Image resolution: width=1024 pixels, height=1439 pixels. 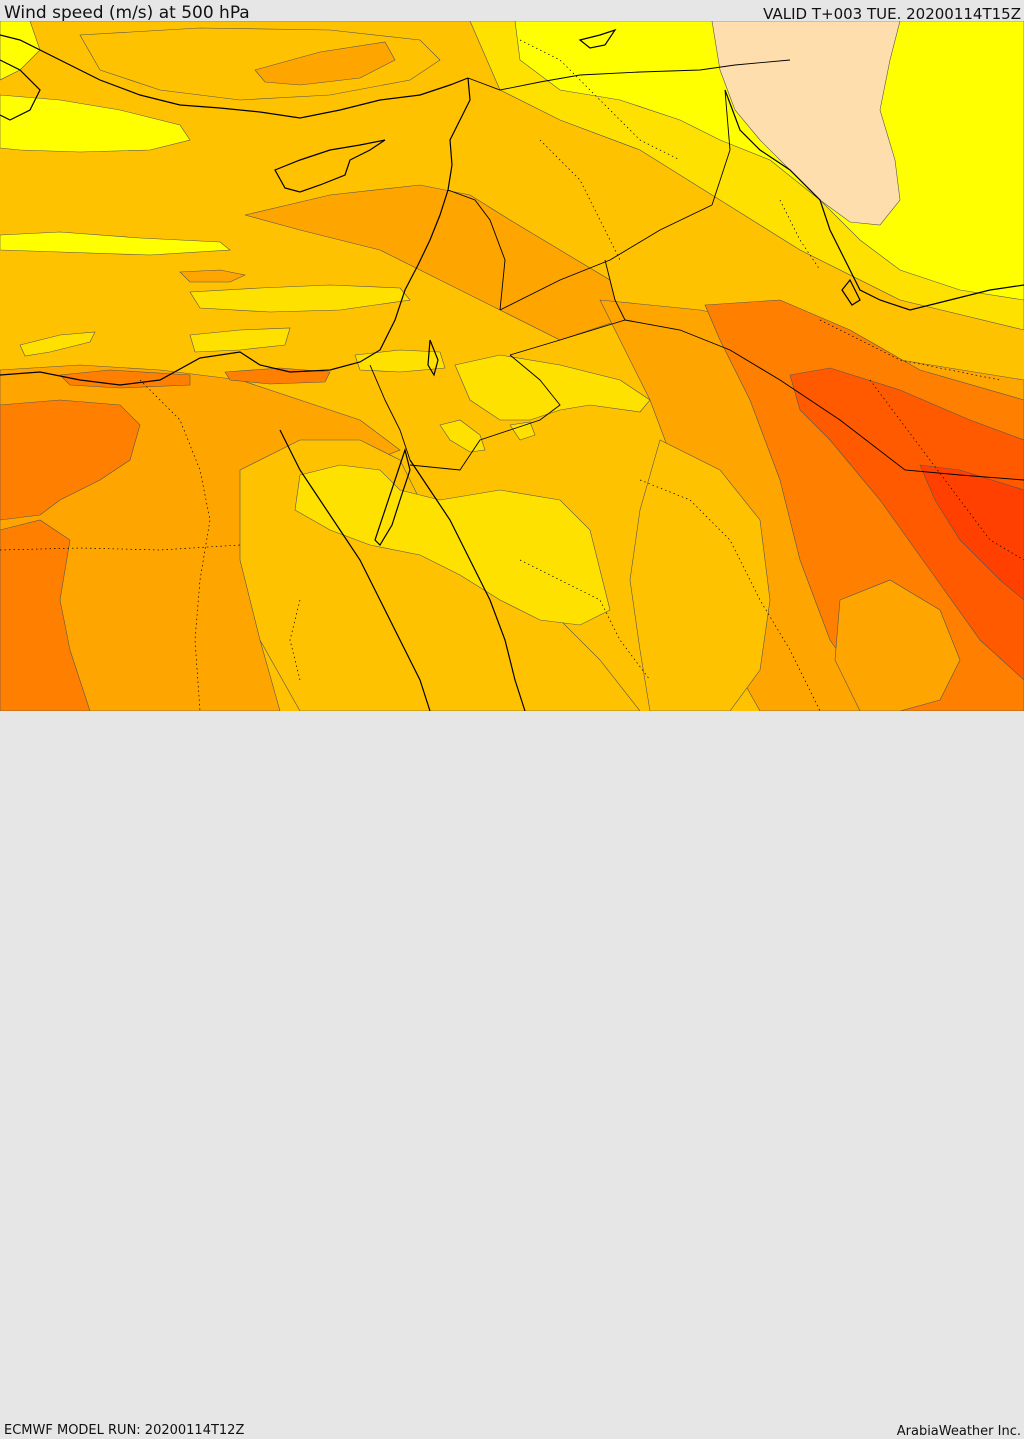 I want to click on valid-time: VALID T+003 TUE. 20200114T15Z, so click(x=892, y=14).